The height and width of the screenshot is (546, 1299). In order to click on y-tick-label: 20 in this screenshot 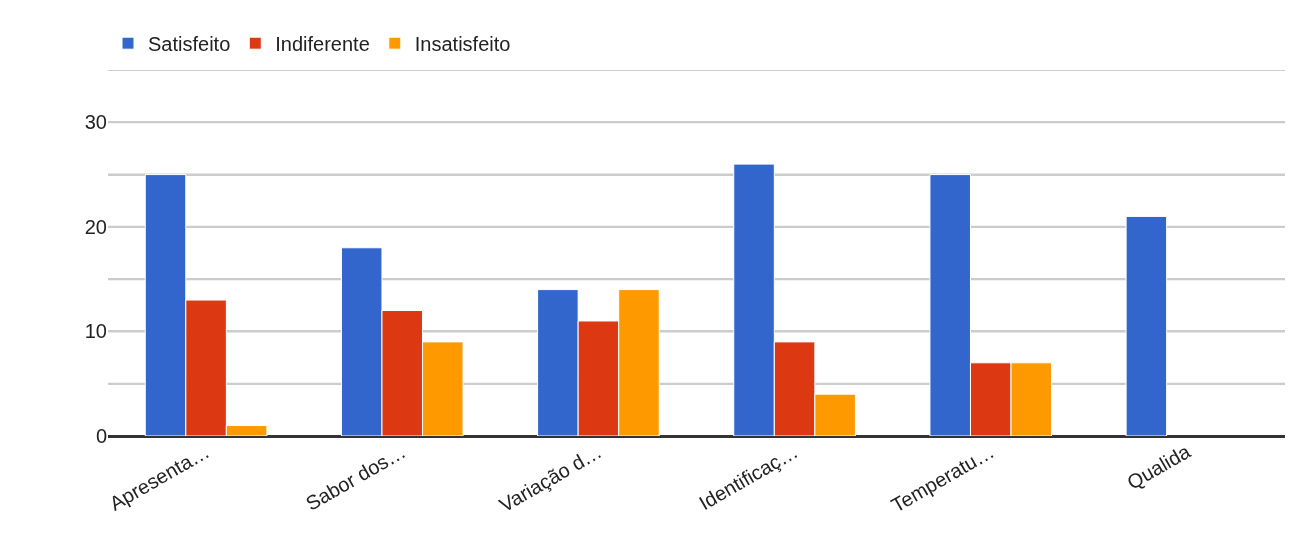, I will do `click(95, 226)`.